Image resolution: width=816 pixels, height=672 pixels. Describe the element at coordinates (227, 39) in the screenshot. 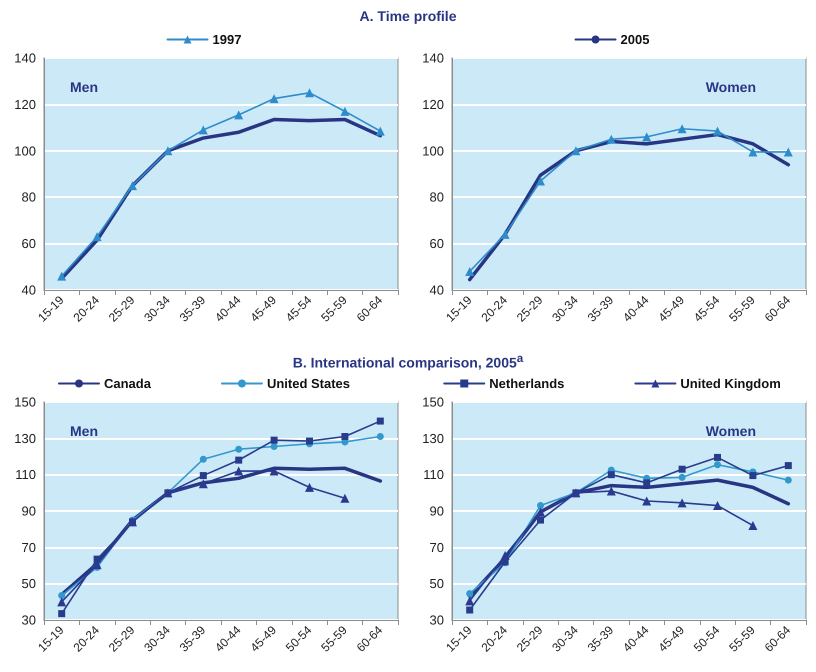

I see `legend-label: 1997` at that location.